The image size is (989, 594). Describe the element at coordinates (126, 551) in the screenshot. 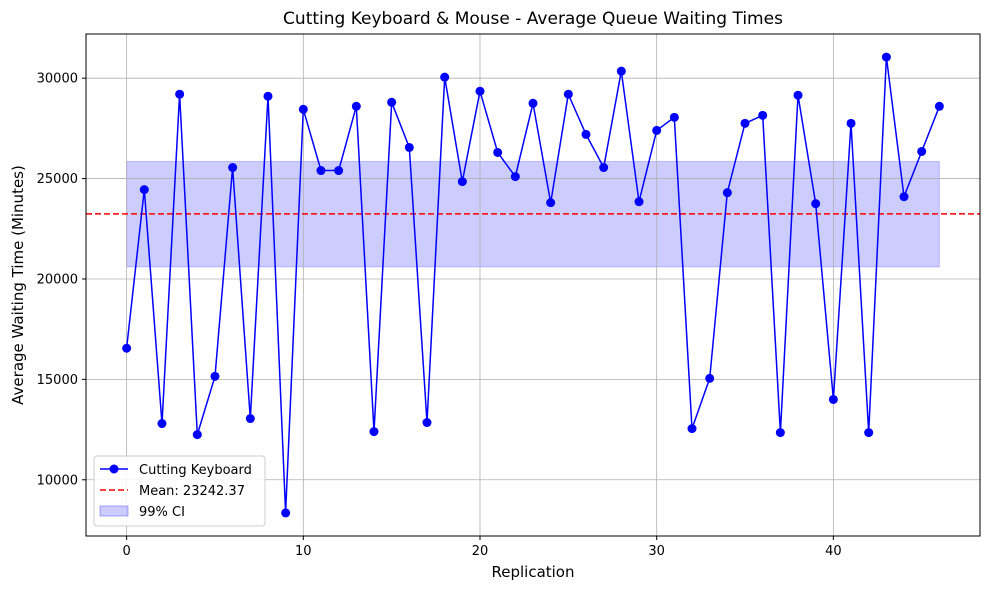

I see `x-tick-label: 0` at that location.